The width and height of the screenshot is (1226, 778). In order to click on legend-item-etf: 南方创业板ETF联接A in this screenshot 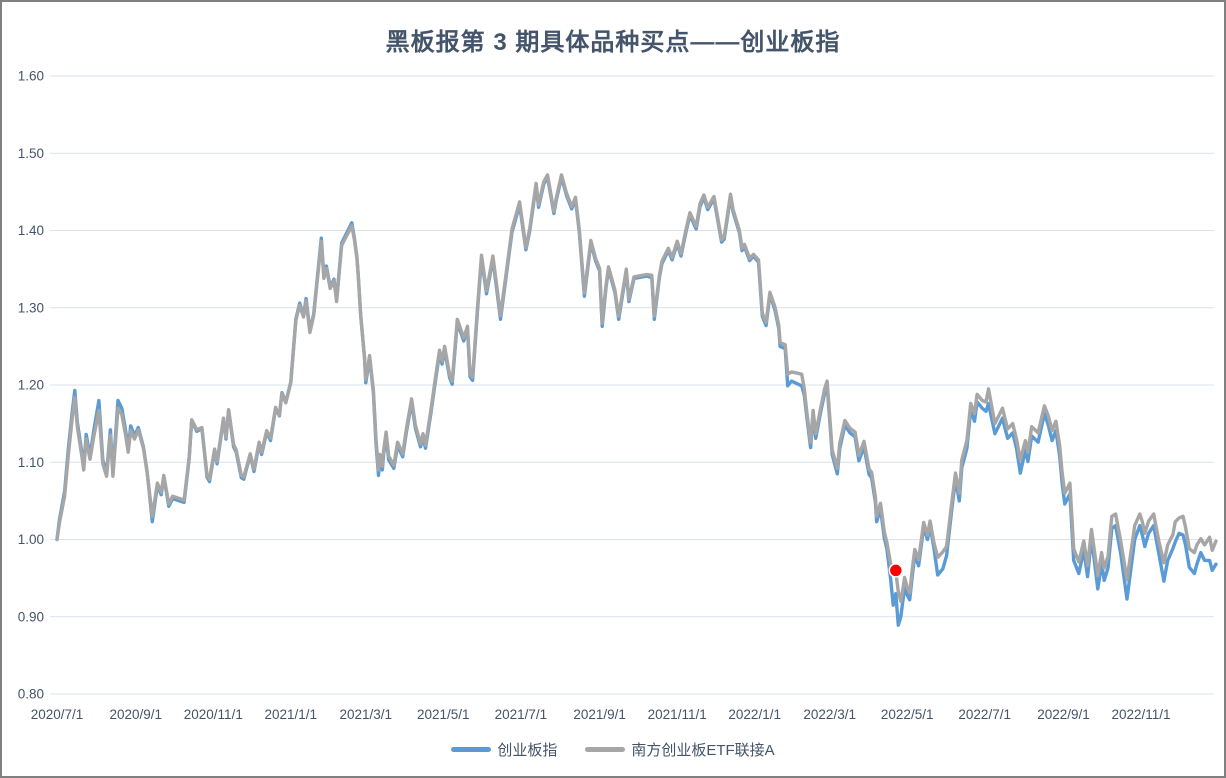, I will do `click(680, 749)`.